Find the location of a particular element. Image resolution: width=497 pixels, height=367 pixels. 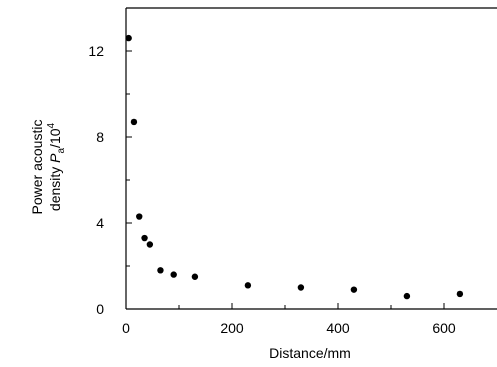

x-axis-ticks: 0 200 400 600 is located at coordinates (289, 319).